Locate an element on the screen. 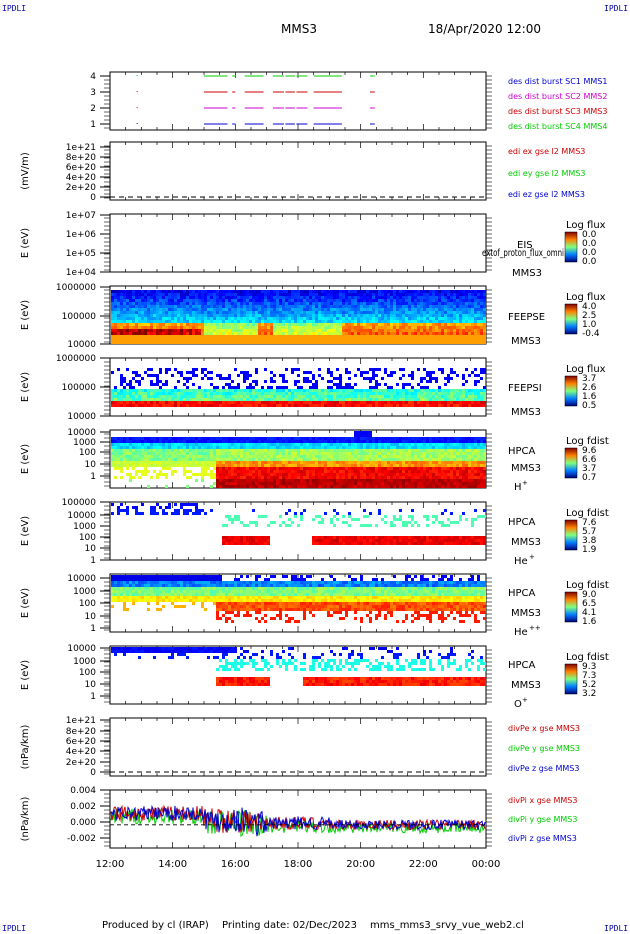  y-tick-label: 1e+04 is located at coordinates (81, 273).